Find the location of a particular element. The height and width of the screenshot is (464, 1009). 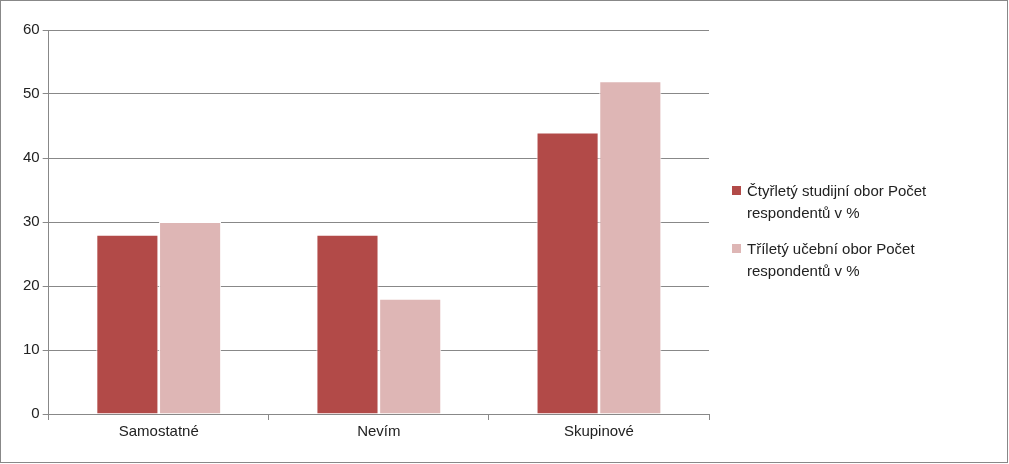

x-tick-label: Samostatné is located at coordinates (158, 431).